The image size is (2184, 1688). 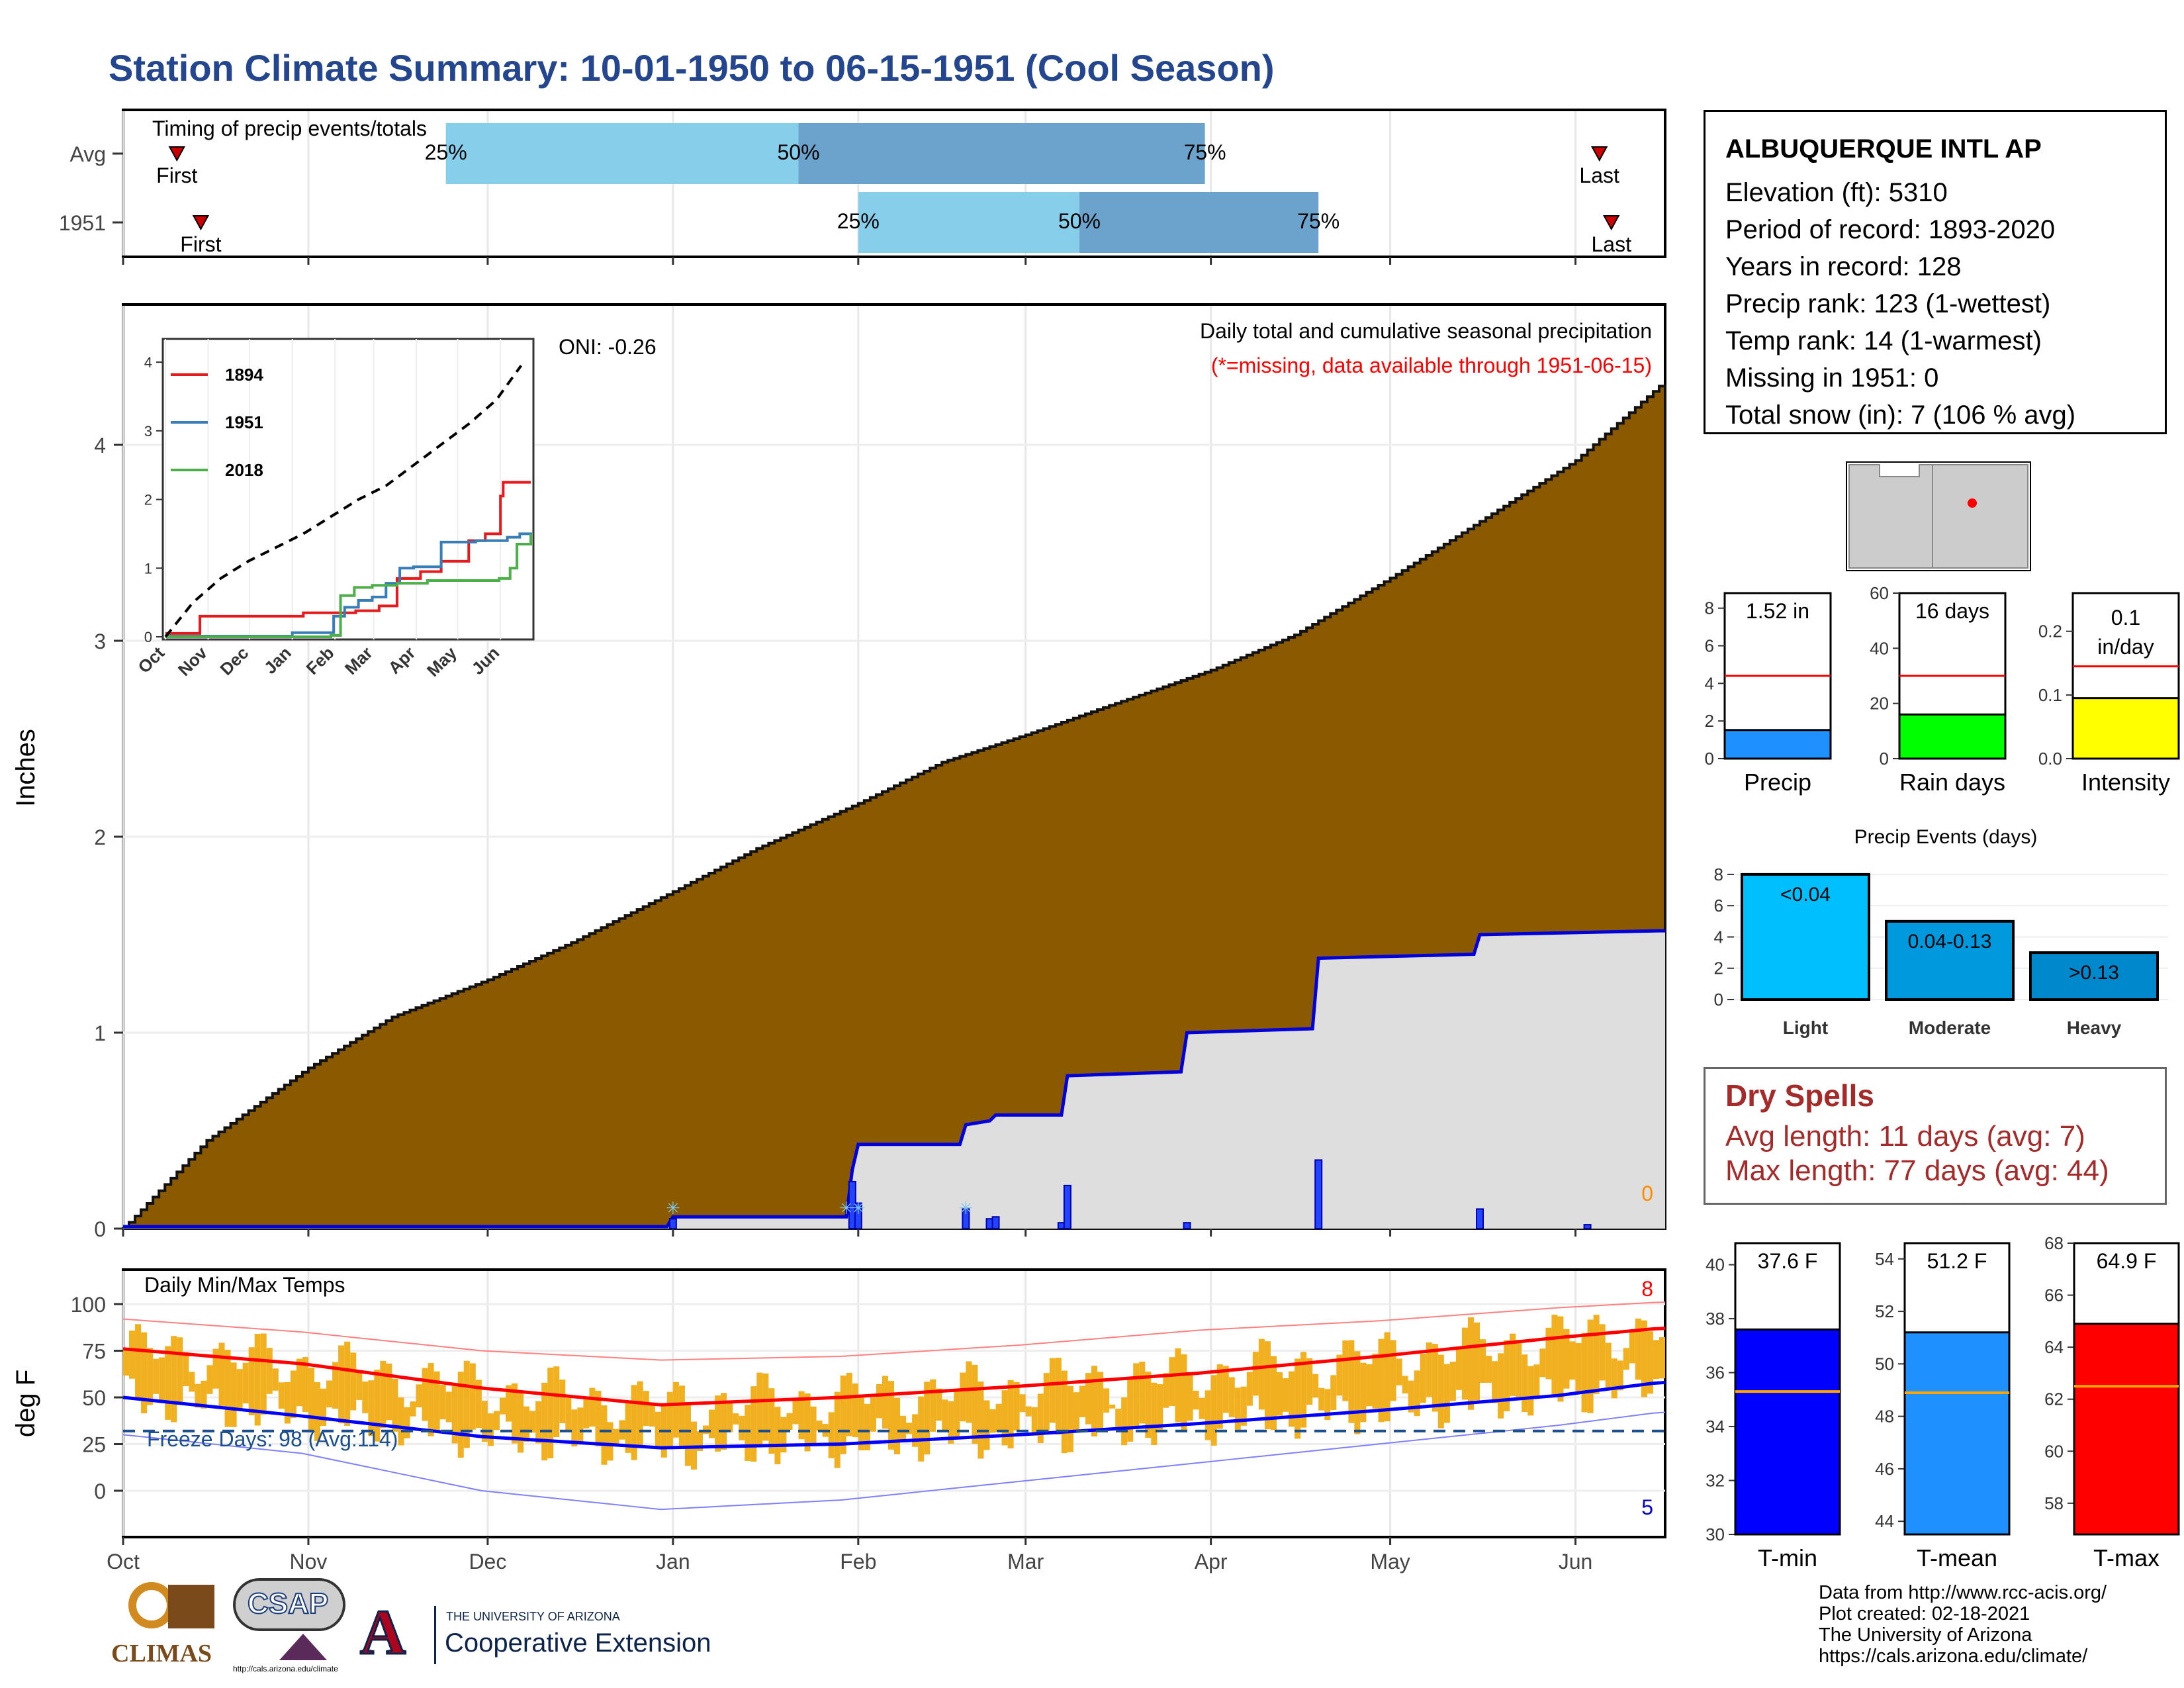 What do you see at coordinates (488, 1561) in the screenshot?
I see `temps-xtick-label-Dec: Dec` at bounding box center [488, 1561].